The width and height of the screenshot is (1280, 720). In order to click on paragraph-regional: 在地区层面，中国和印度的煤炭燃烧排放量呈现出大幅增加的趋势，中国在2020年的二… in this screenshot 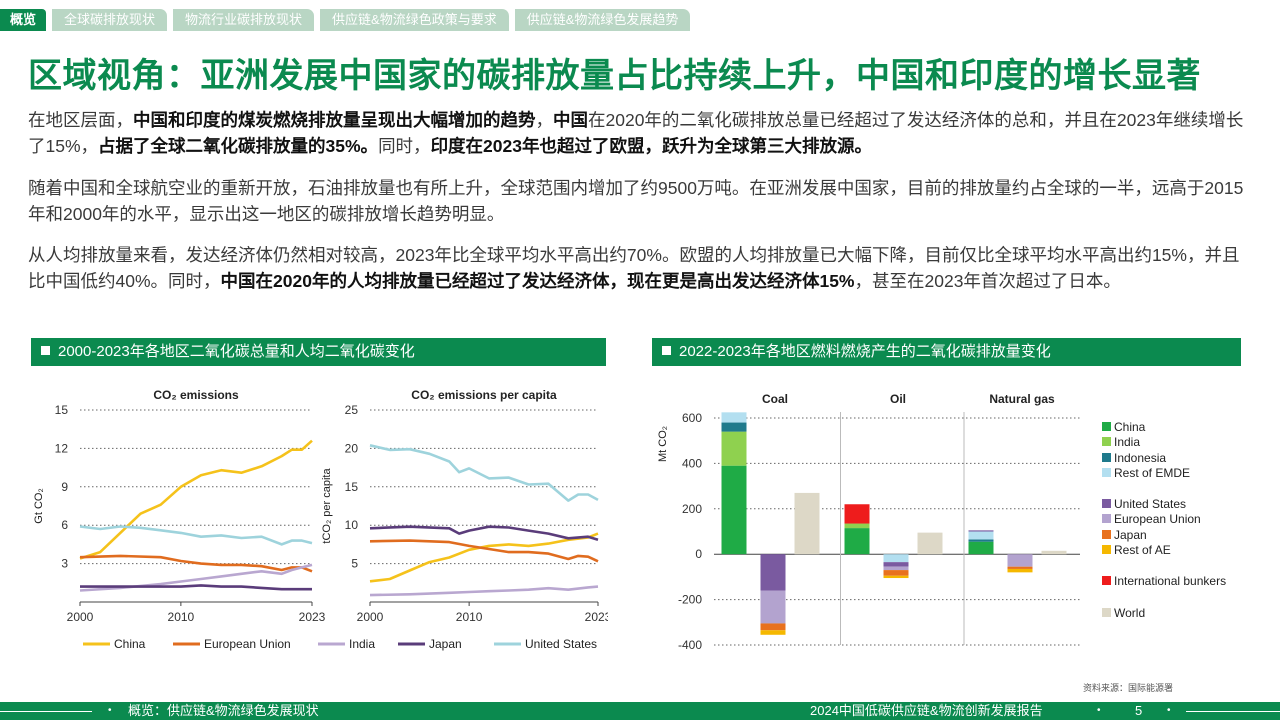, I will do `click(639, 133)`.